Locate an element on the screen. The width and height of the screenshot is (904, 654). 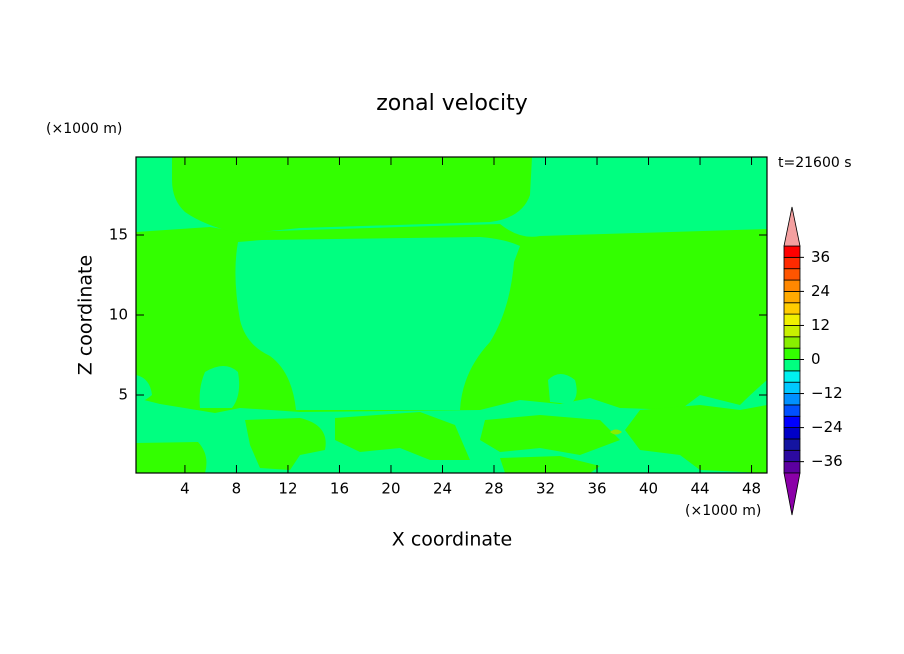
x-tick-label: 40 is located at coordinates (648, 489).